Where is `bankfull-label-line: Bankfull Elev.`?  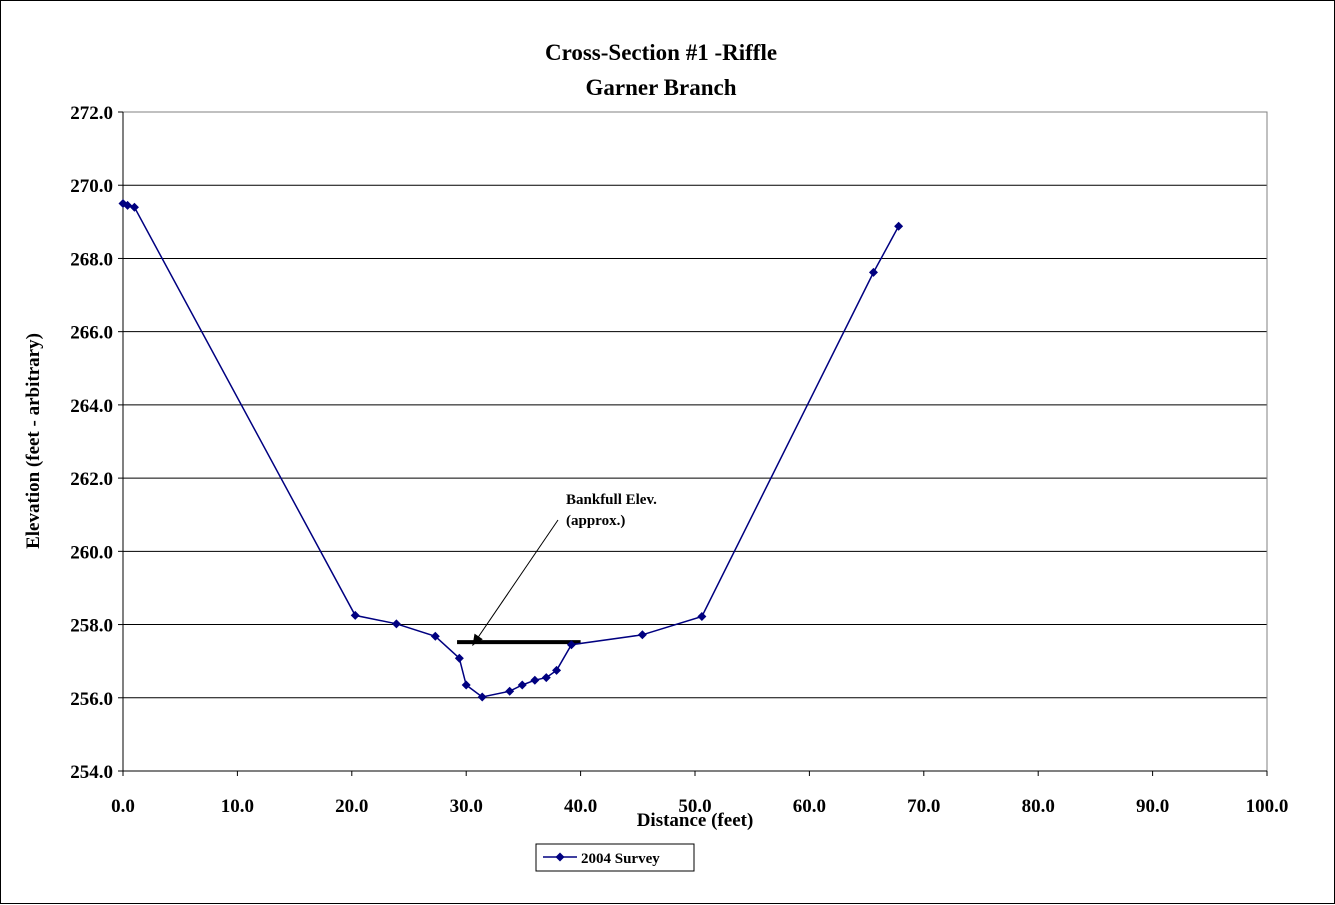
bankfull-label-line: Bankfull Elev. is located at coordinates (611, 500).